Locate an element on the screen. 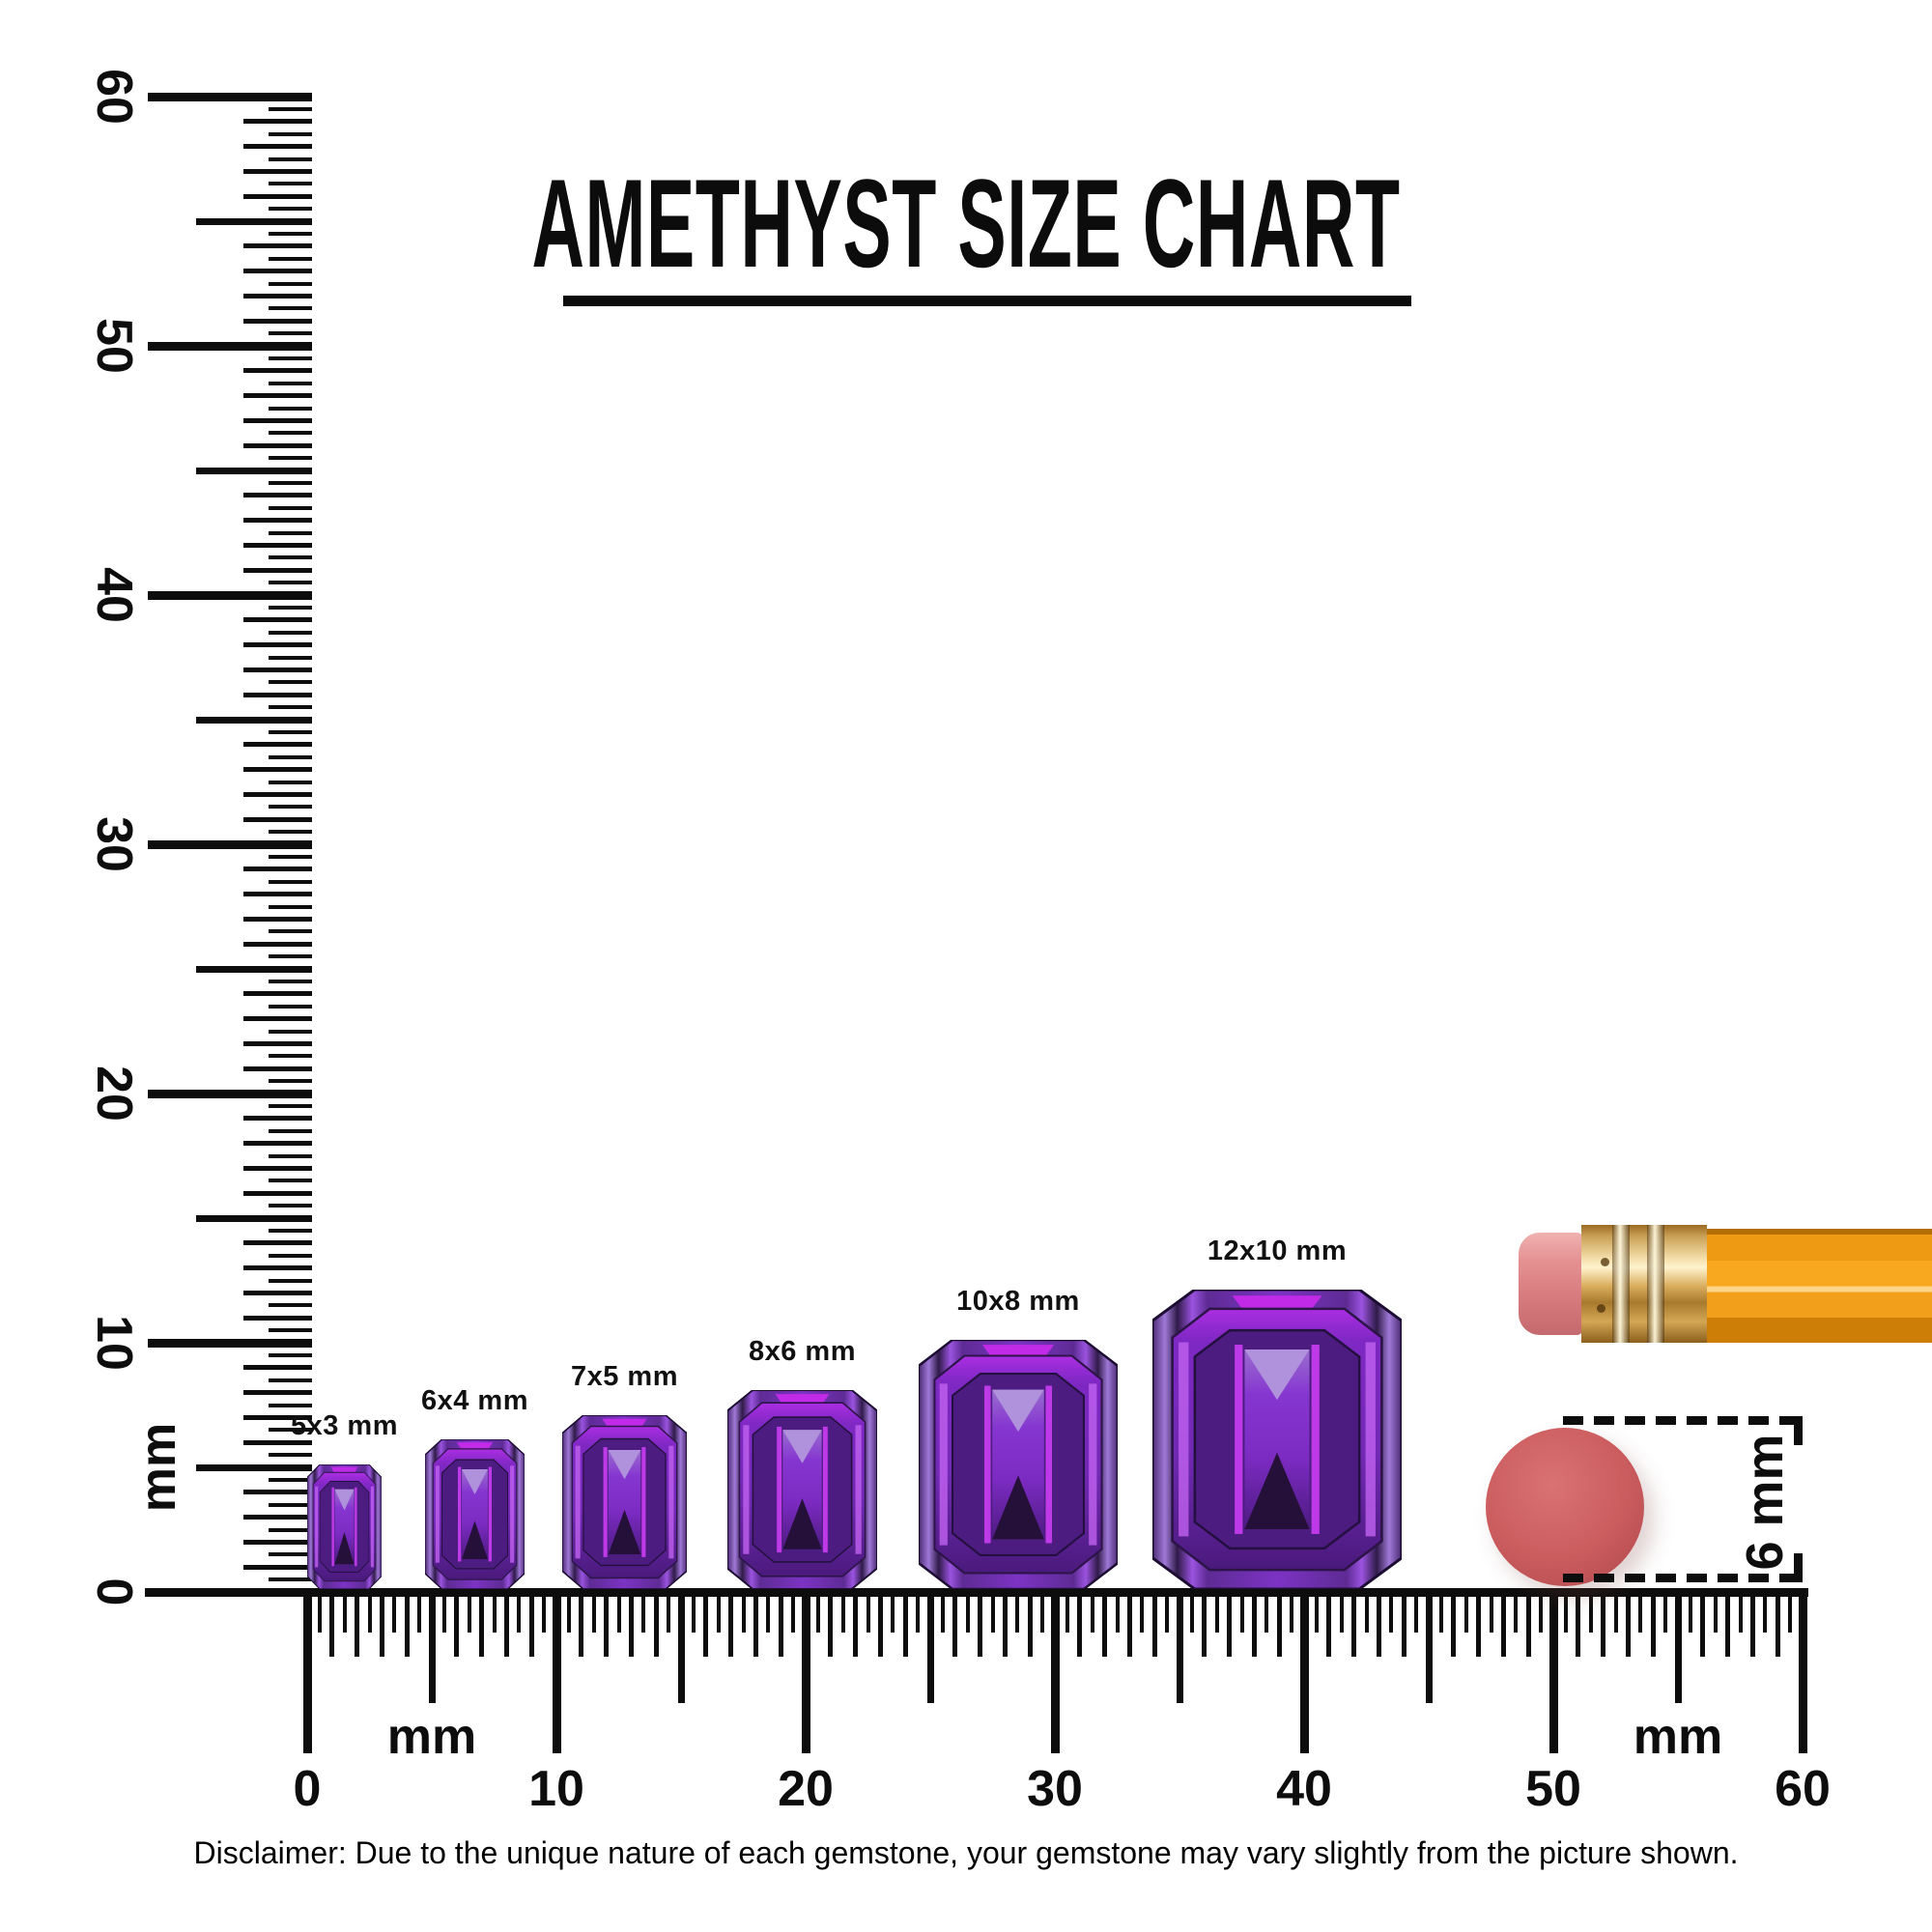 Image resolution: width=1932 pixels, height=1932 pixels. gem-10x8mm is located at coordinates (1018, 1464).